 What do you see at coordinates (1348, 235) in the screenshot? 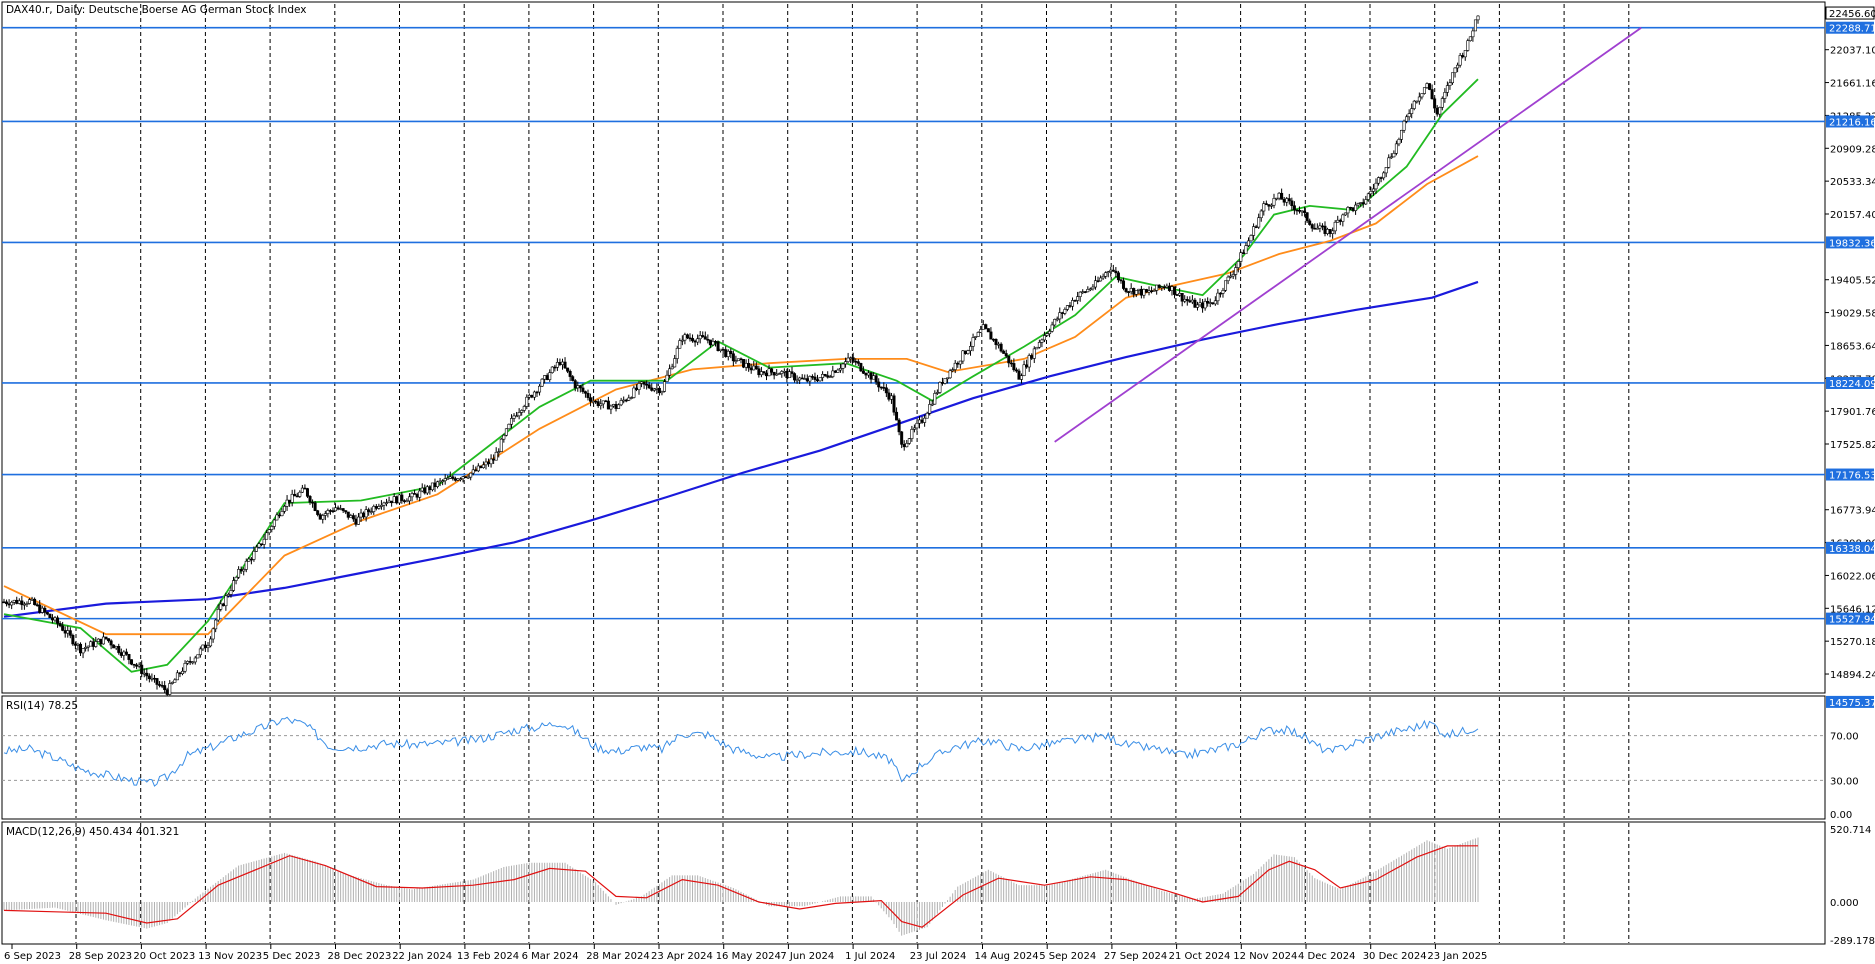
I see `trend-line` at bounding box center [1348, 235].